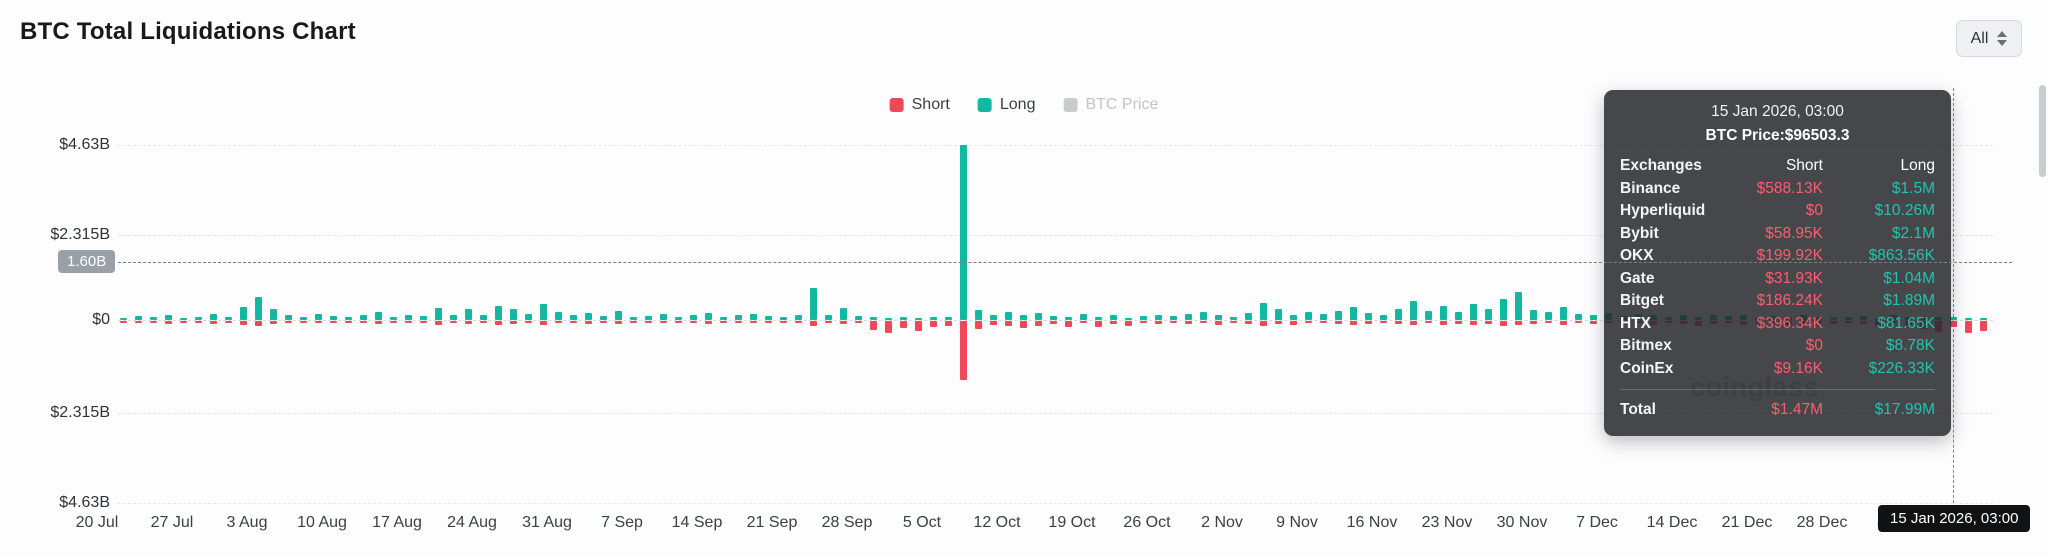 The width and height of the screenshot is (2048, 555). What do you see at coordinates (1797, 410) in the screenshot?
I see `tooltip-total-short: $1.47M` at bounding box center [1797, 410].